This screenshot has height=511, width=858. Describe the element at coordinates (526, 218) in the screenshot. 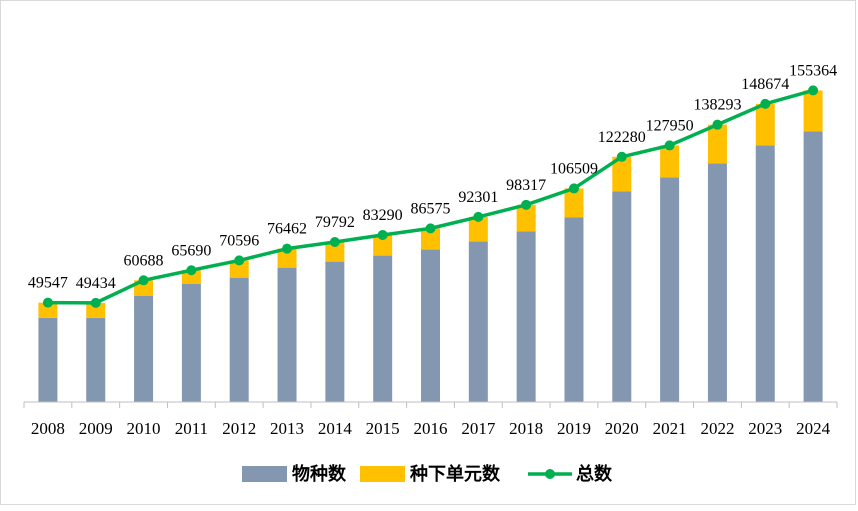

I see `bar-infraspecific-2018` at that location.